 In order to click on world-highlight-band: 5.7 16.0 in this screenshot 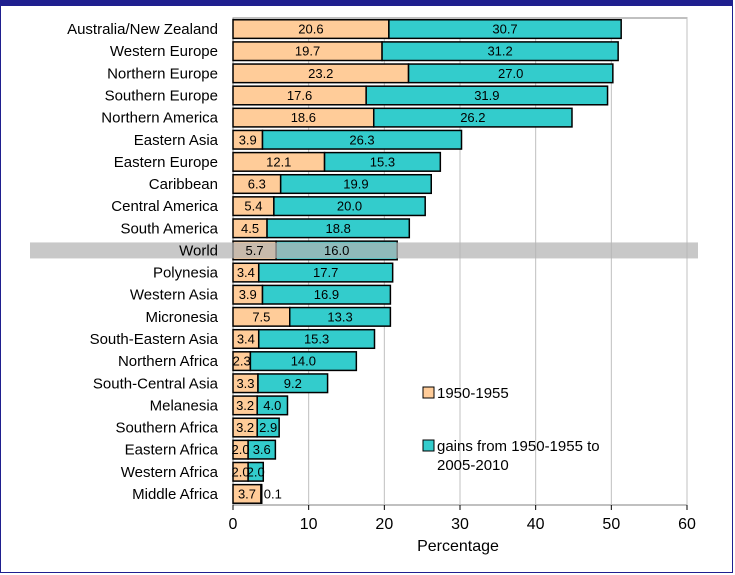, I will do `click(364, 250)`.